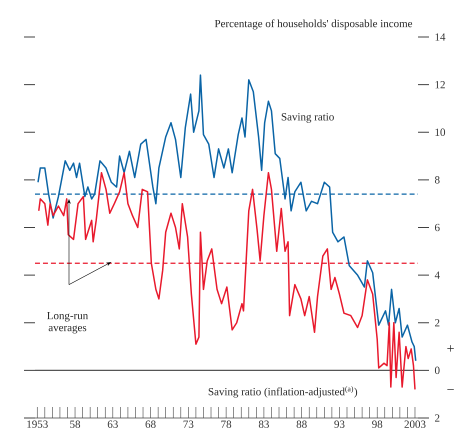  I want to click on x-tick-label: 68, so click(151, 424).